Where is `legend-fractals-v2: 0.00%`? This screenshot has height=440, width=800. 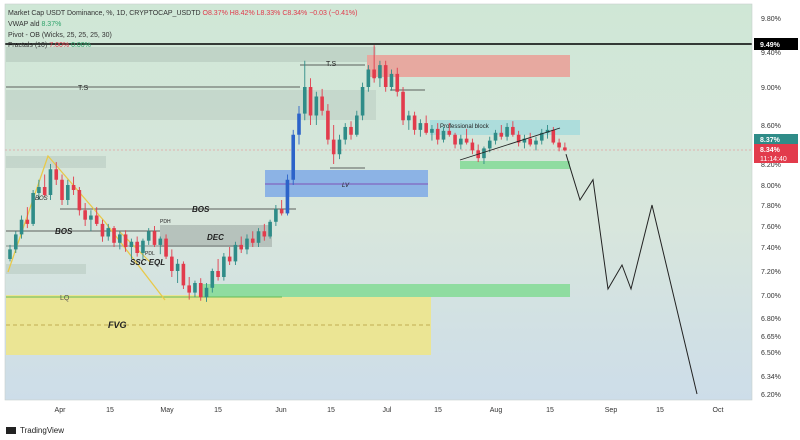 legend-fractals-v2: 0.00% is located at coordinates (81, 45).